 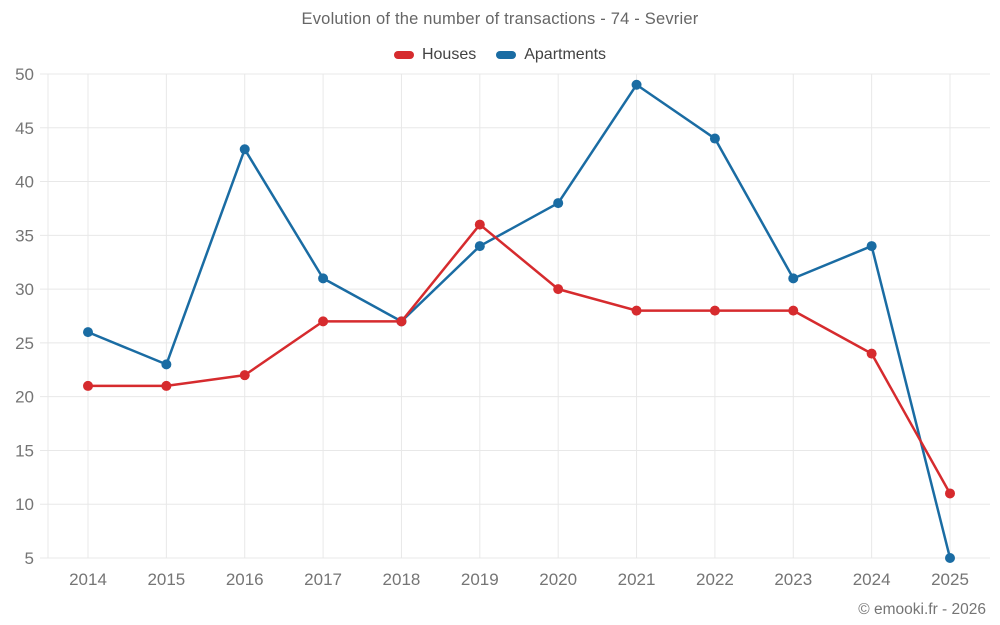 I want to click on x-axis-tick-label: 2019, so click(x=480, y=579).